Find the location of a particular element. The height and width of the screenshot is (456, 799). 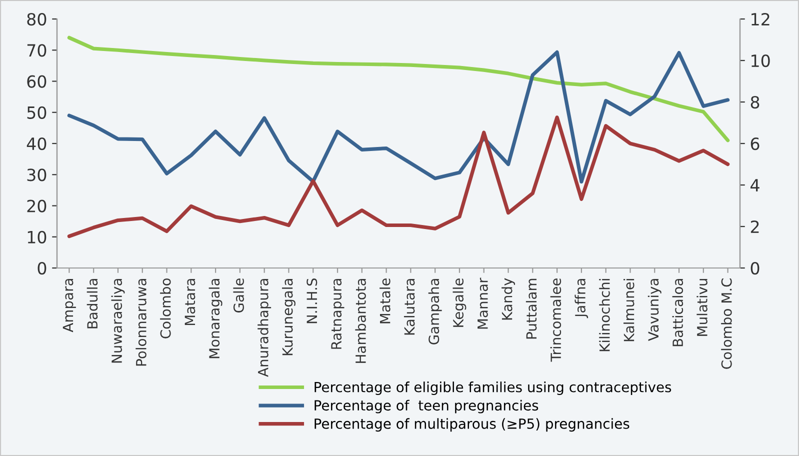

y-tick-label: 20 is located at coordinates (36, 206).